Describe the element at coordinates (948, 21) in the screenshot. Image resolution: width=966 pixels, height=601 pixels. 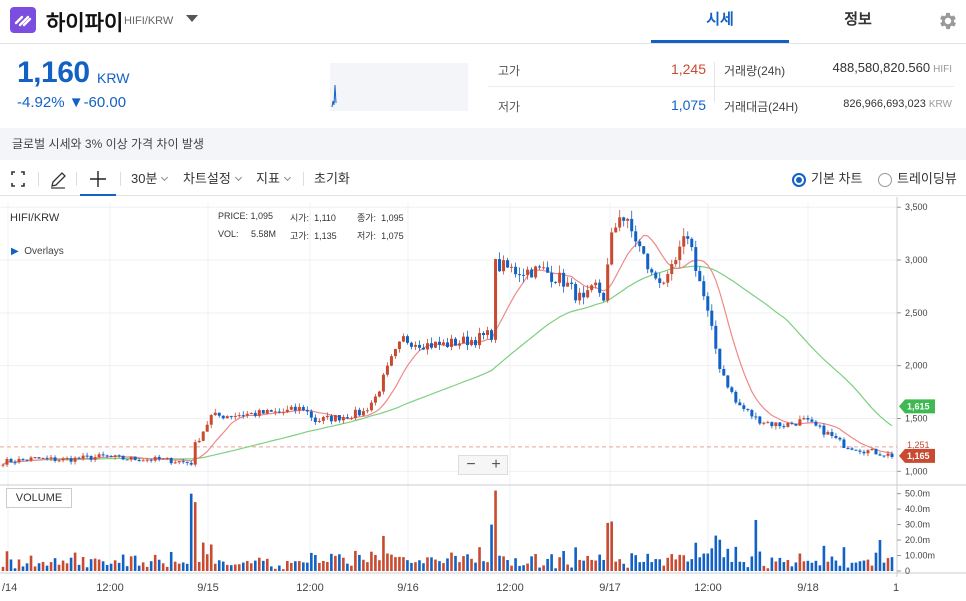
I see `gear-icon` at that location.